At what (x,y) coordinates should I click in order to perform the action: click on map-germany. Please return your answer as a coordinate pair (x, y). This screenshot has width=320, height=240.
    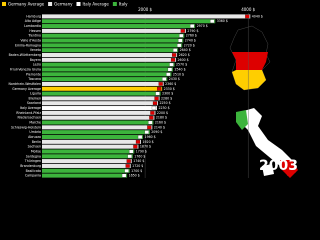
    Looking at the image, I should click on (250, 58).